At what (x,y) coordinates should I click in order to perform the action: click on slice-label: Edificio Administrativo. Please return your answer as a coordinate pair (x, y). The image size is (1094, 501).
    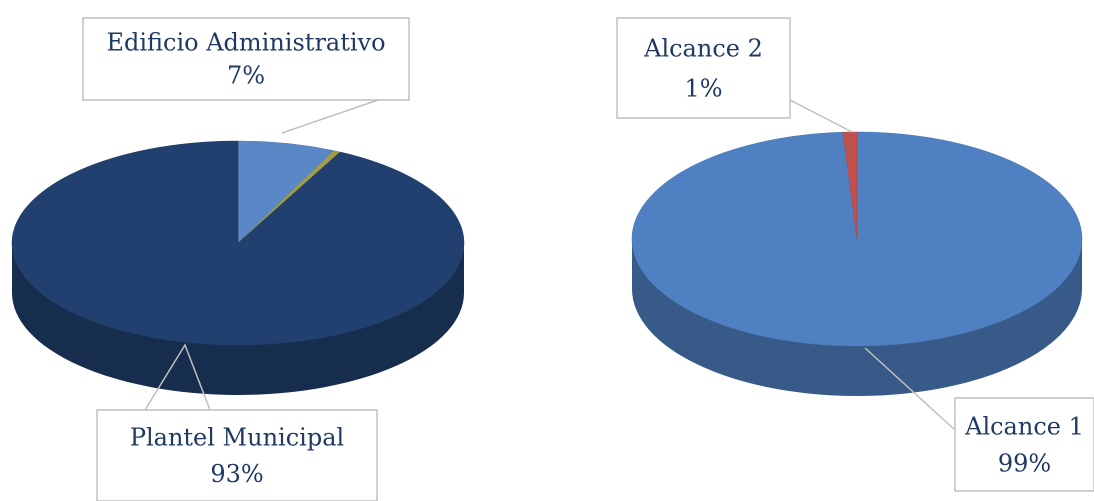
    Looking at the image, I should click on (245, 43).